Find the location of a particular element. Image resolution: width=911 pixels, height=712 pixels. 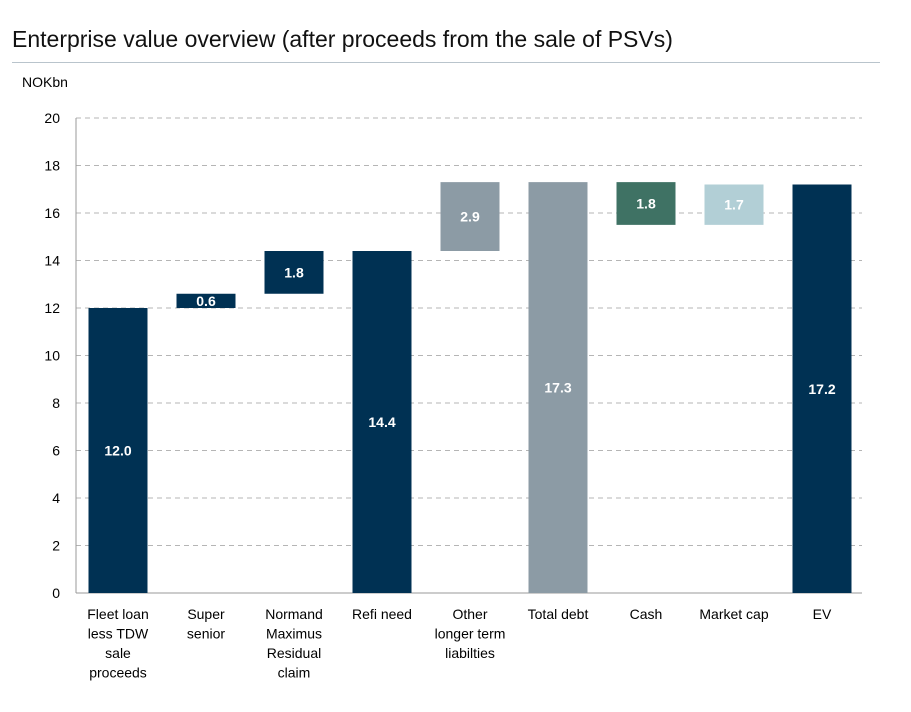

x-category-label: Market cap is located at coordinates (733, 614).